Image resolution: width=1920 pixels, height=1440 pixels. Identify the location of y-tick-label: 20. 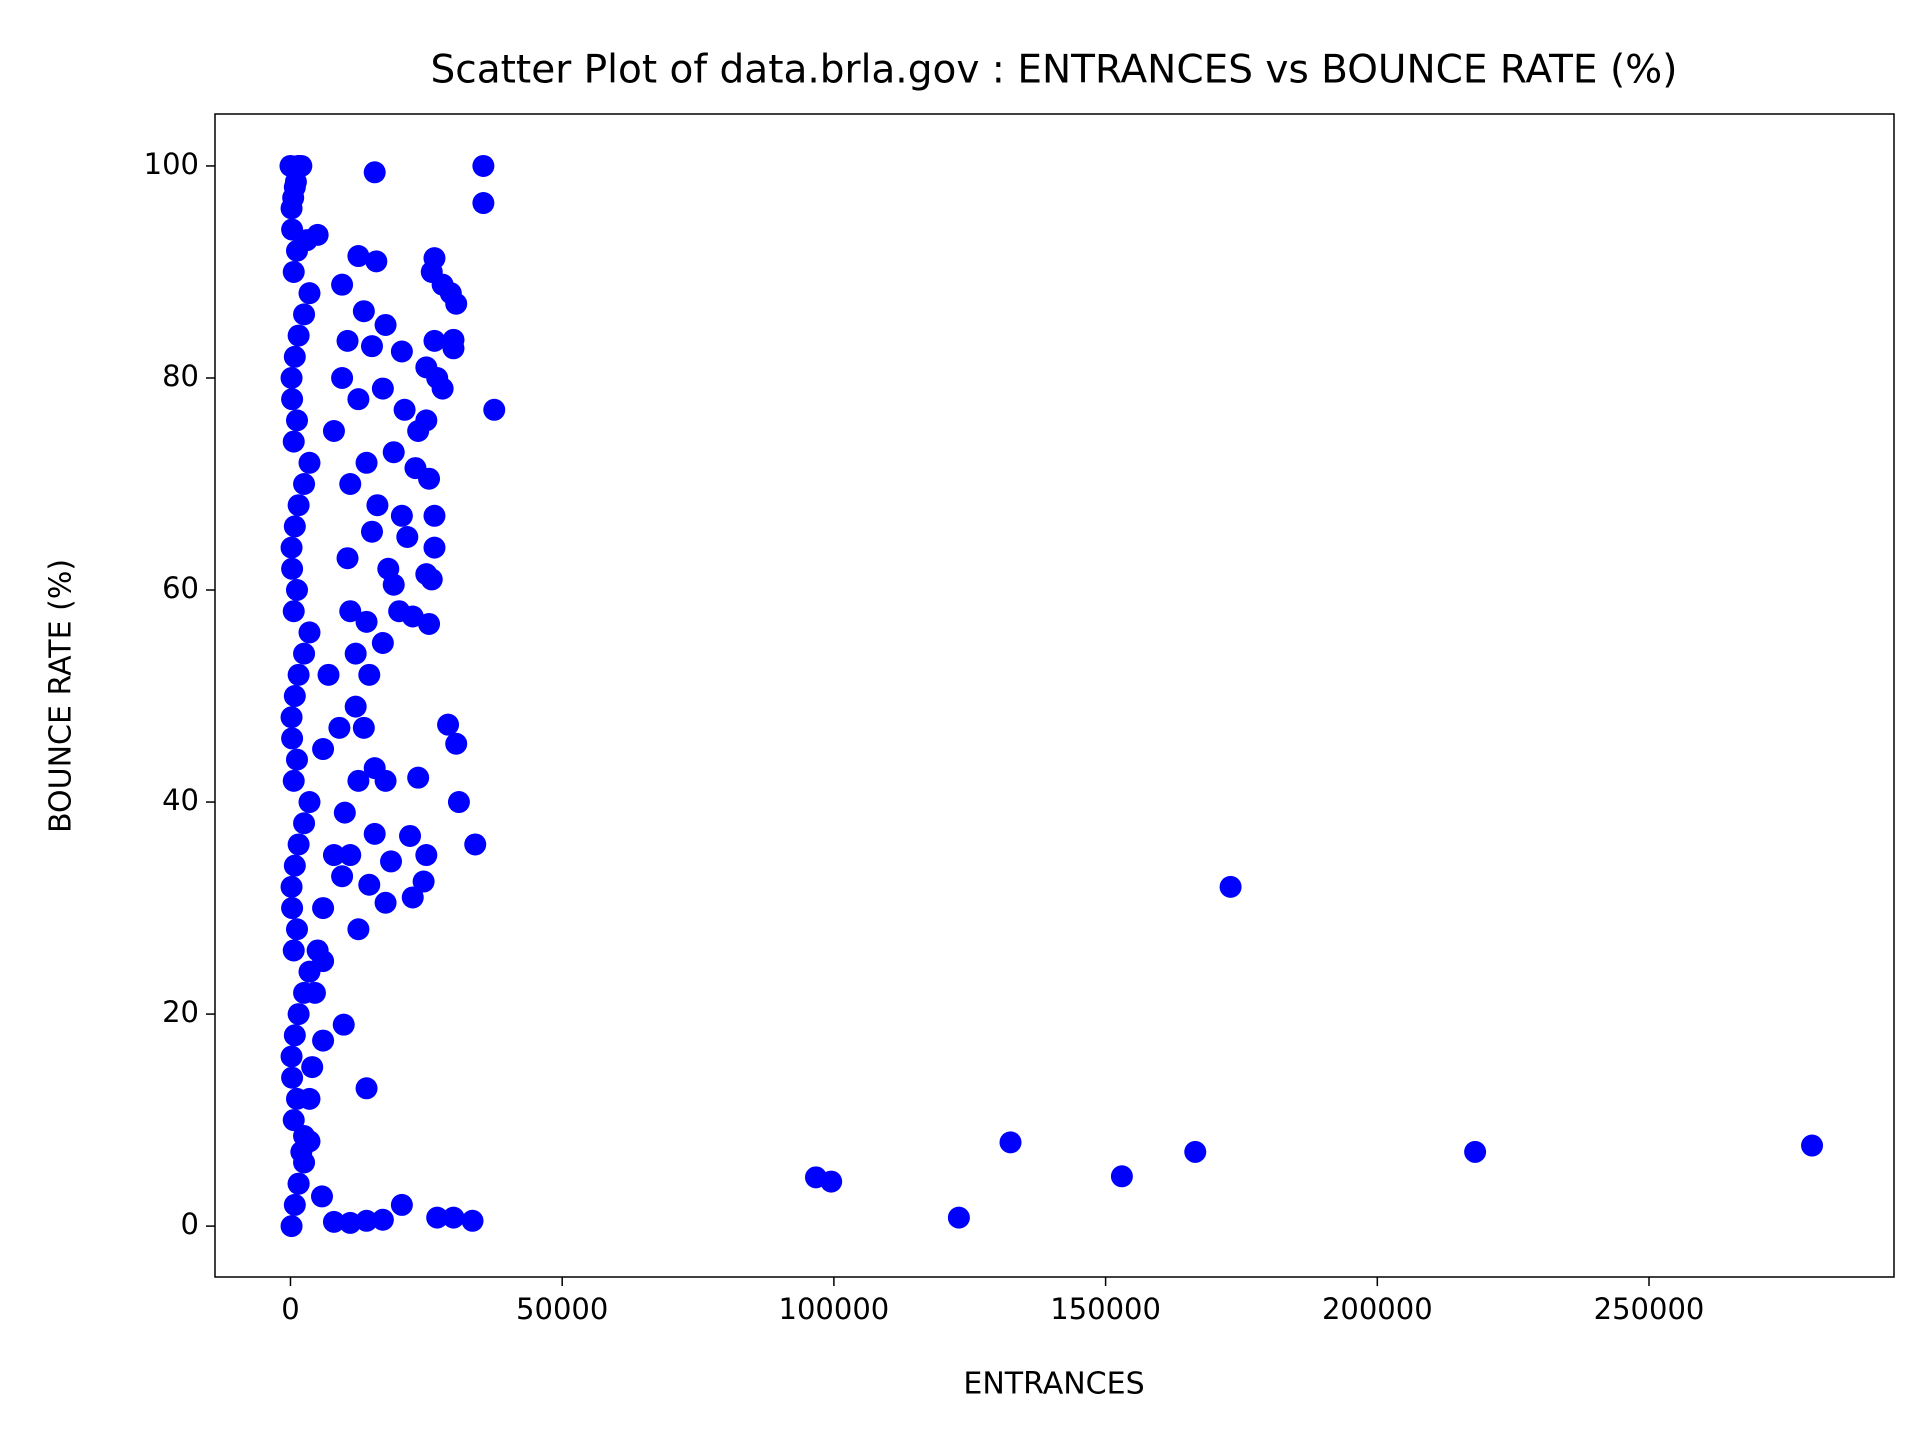
(180, 1012).